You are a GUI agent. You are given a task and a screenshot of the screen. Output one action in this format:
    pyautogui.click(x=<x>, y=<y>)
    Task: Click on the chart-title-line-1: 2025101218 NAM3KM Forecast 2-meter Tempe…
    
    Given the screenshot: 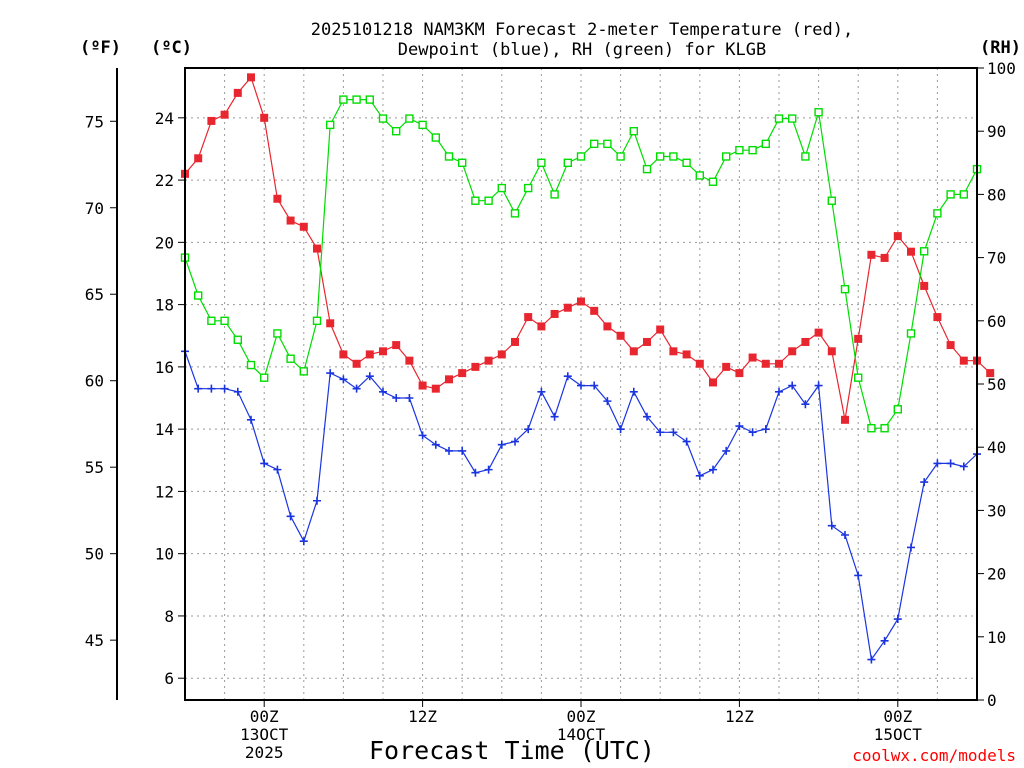 What is the action you would take?
    pyautogui.click(x=582, y=30)
    